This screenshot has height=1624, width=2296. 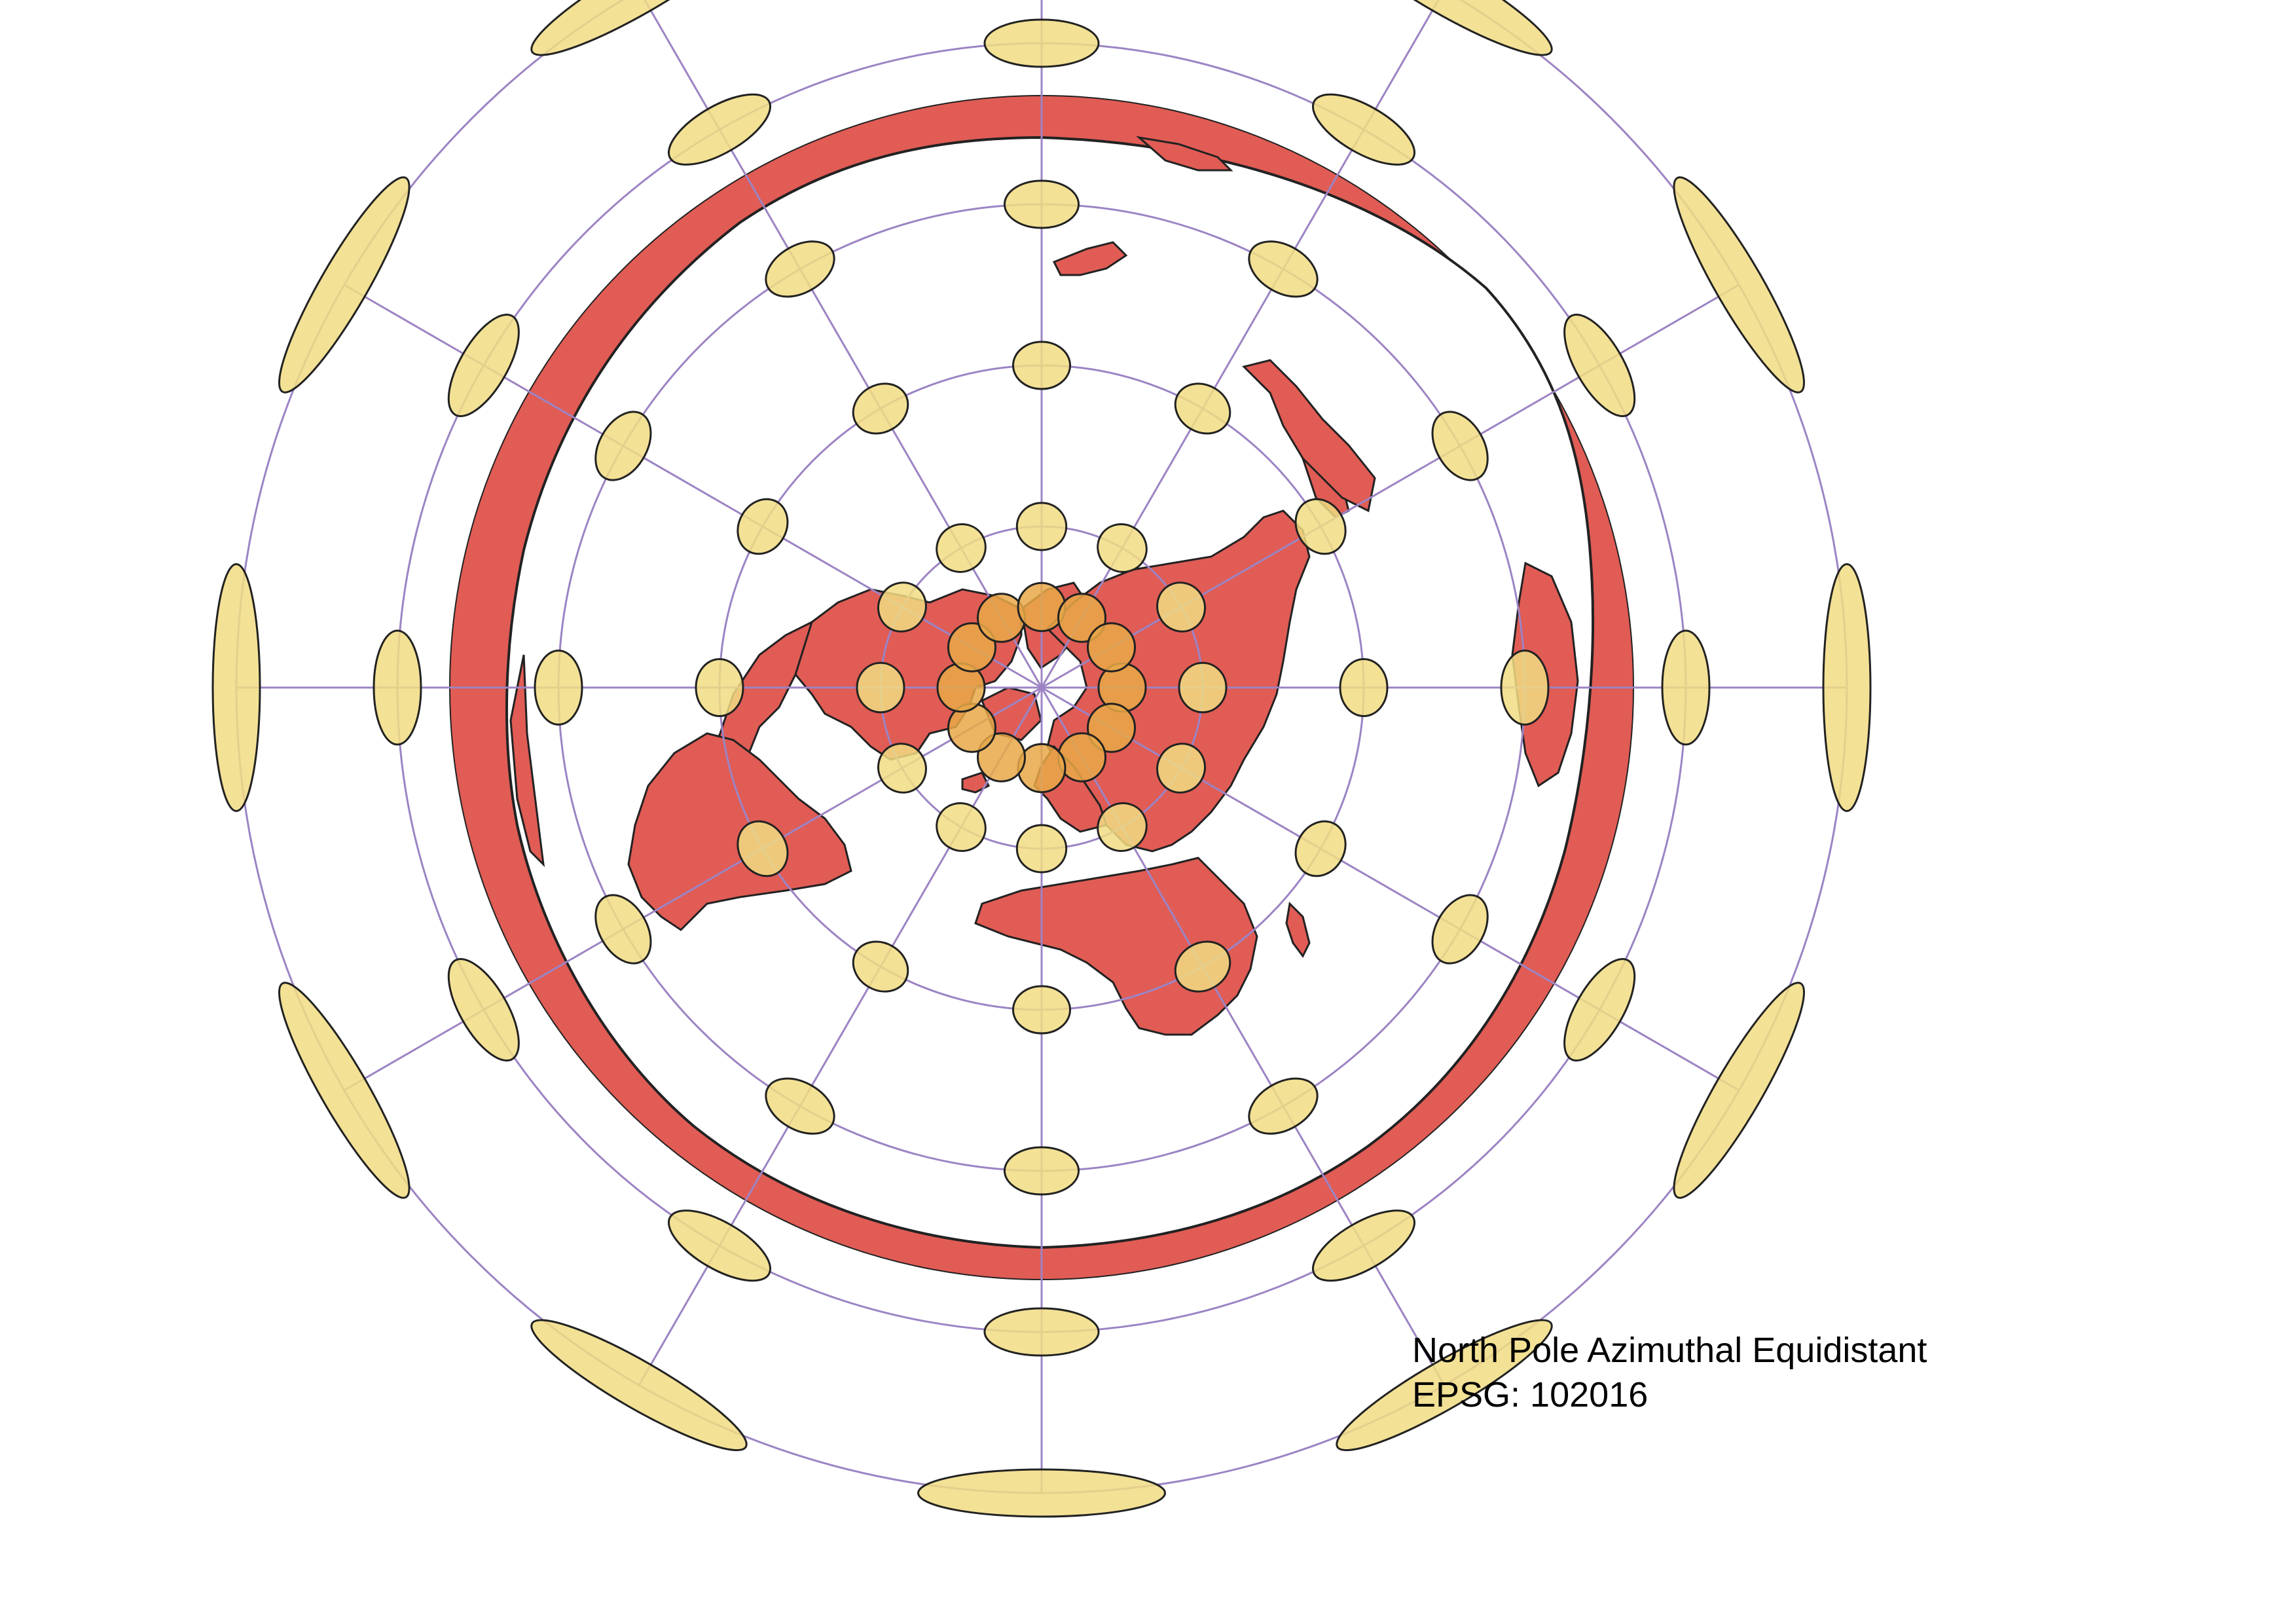 What do you see at coordinates (1530, 1394) in the screenshot?
I see `epsg-code: EPSG: 102016` at bounding box center [1530, 1394].